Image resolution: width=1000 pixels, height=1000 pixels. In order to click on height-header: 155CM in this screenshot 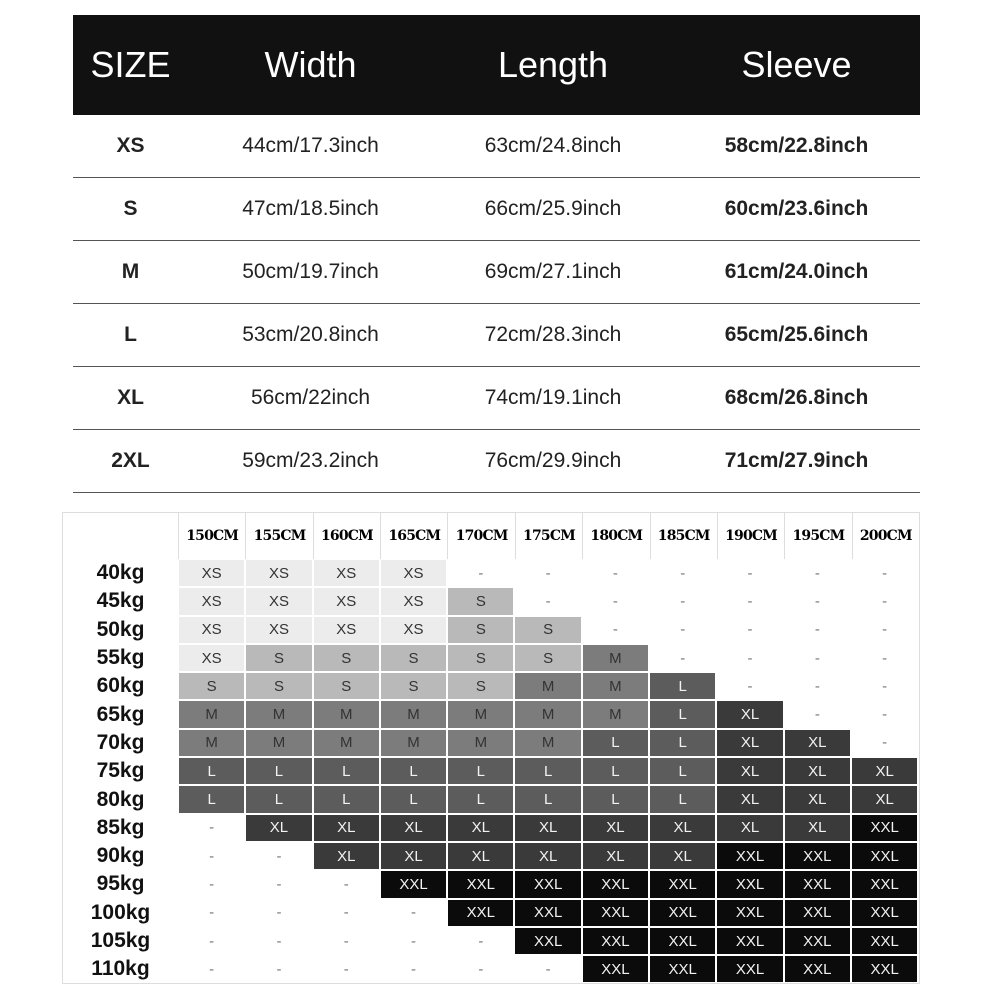, I will do `click(278, 536)`.